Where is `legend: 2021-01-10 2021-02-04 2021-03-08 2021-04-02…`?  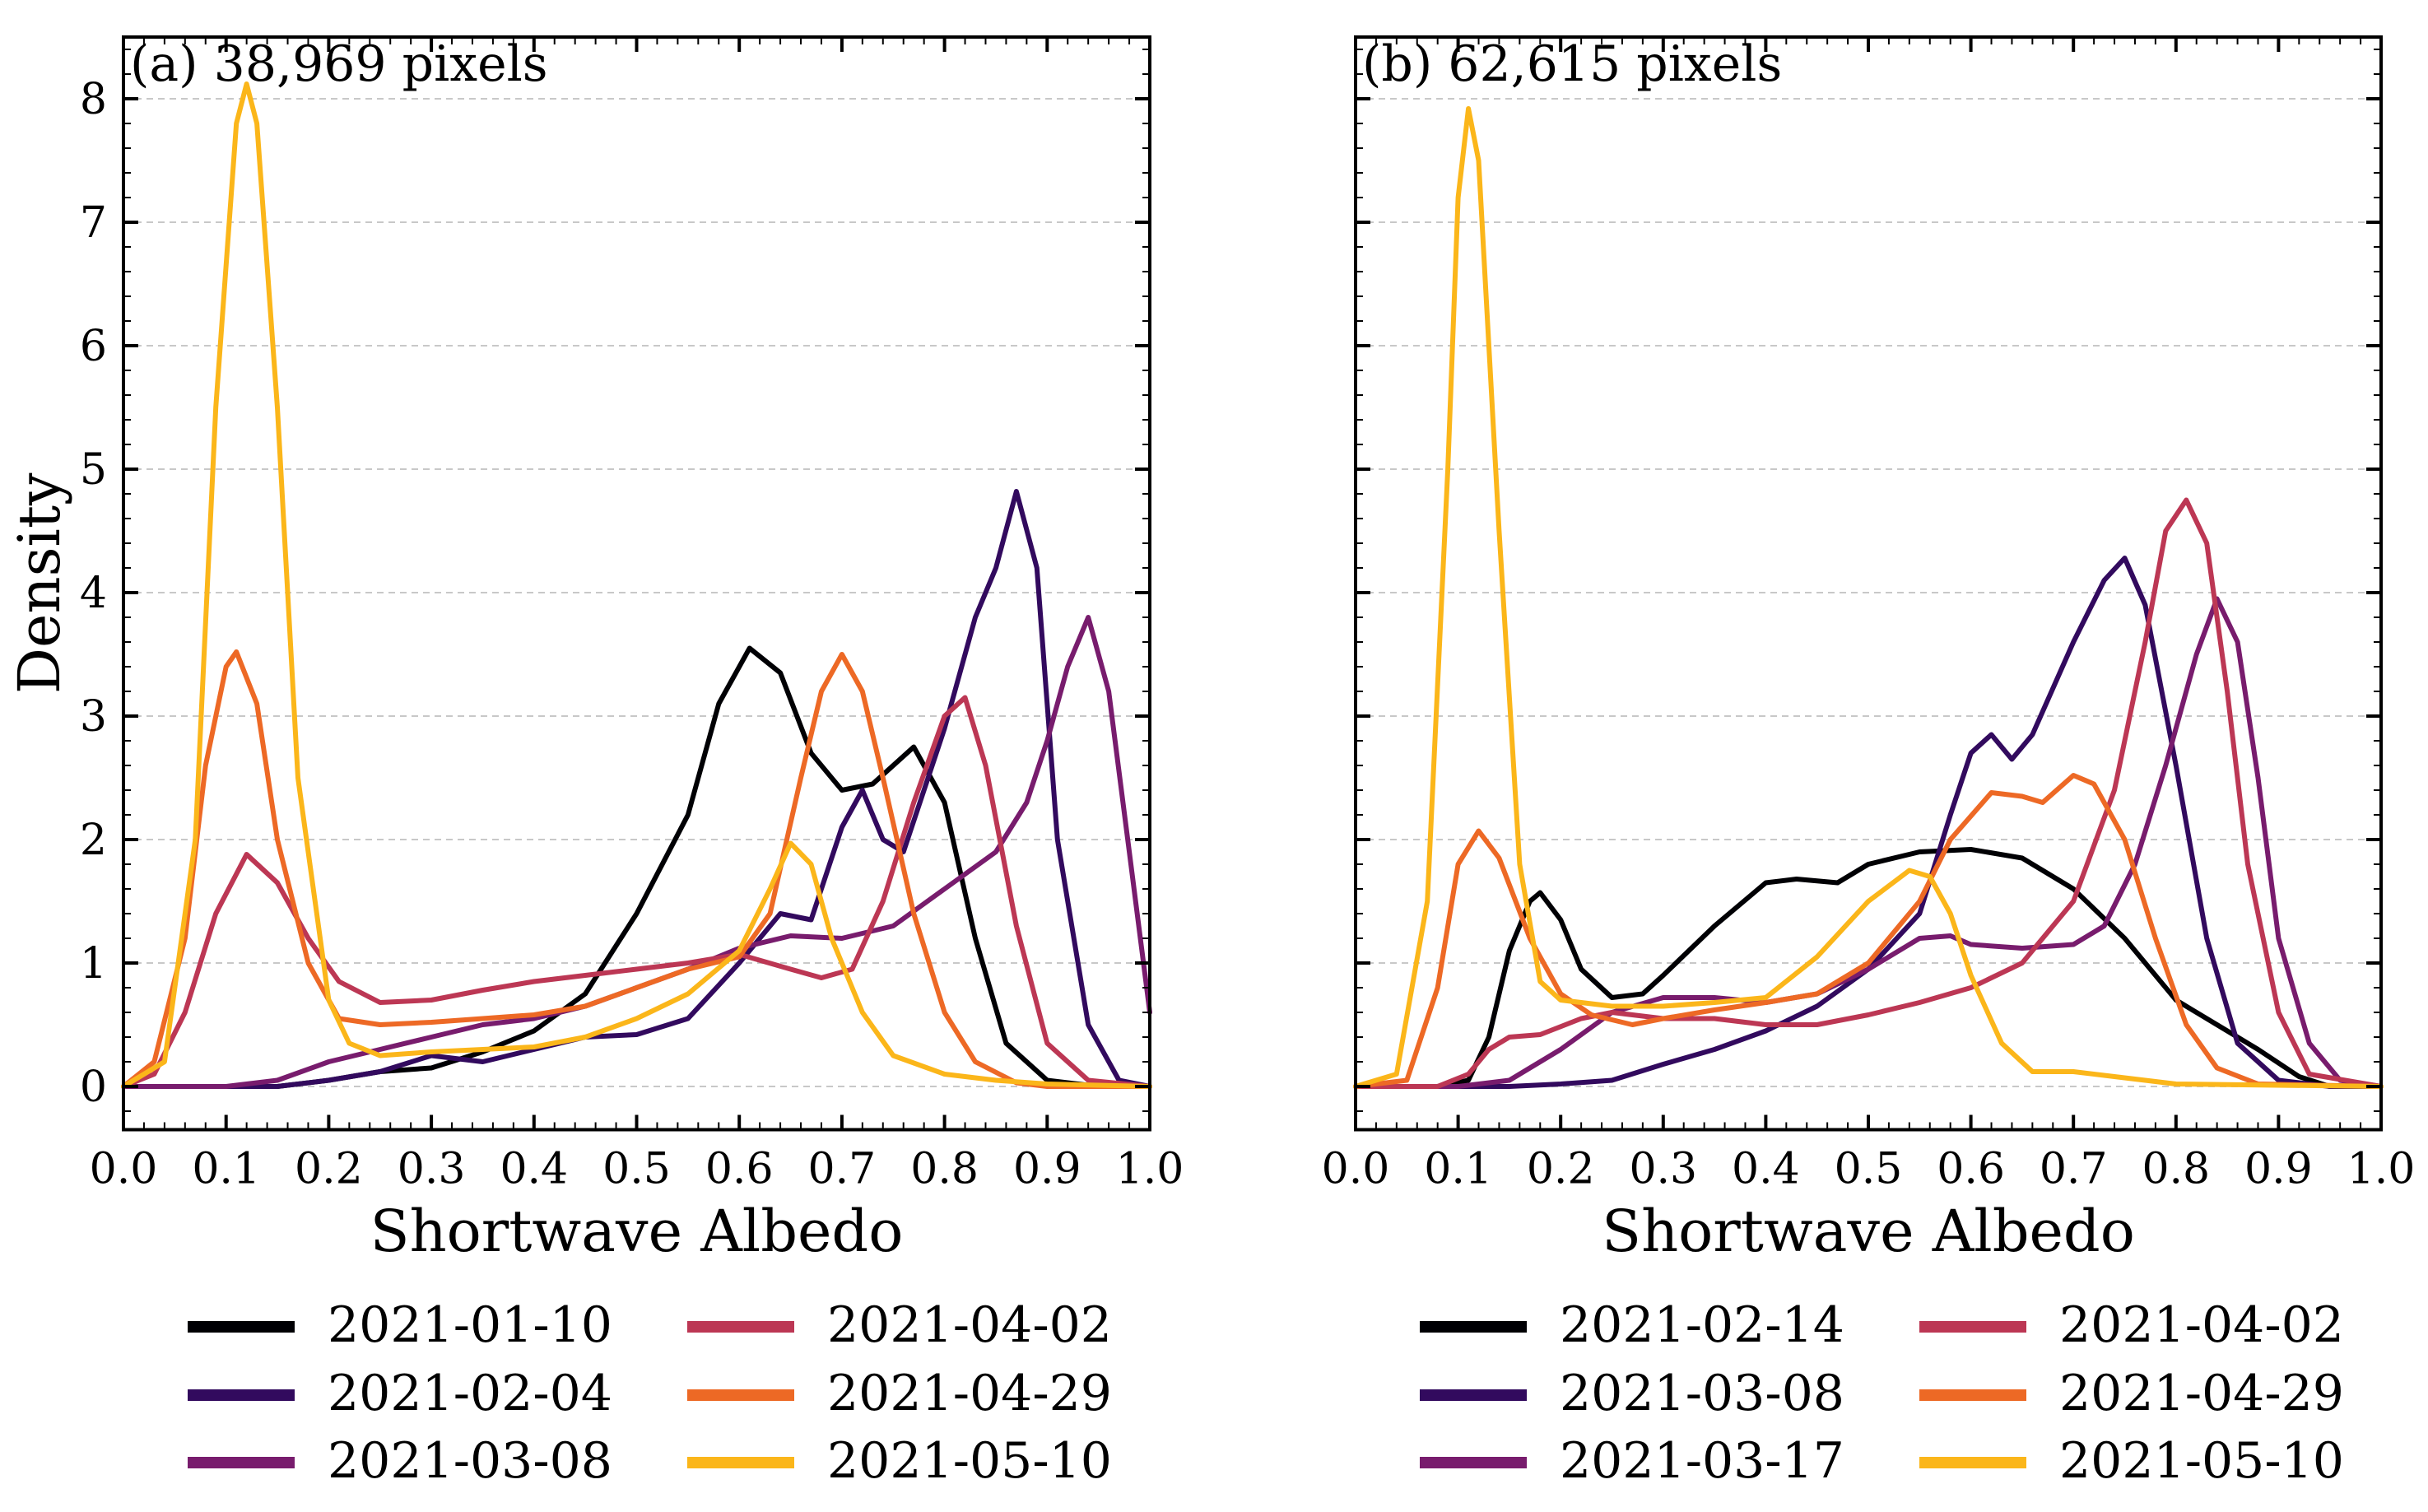 legend: 2021-01-10 2021-02-04 2021-03-08 2021-04-02… is located at coordinates (650, 1393).